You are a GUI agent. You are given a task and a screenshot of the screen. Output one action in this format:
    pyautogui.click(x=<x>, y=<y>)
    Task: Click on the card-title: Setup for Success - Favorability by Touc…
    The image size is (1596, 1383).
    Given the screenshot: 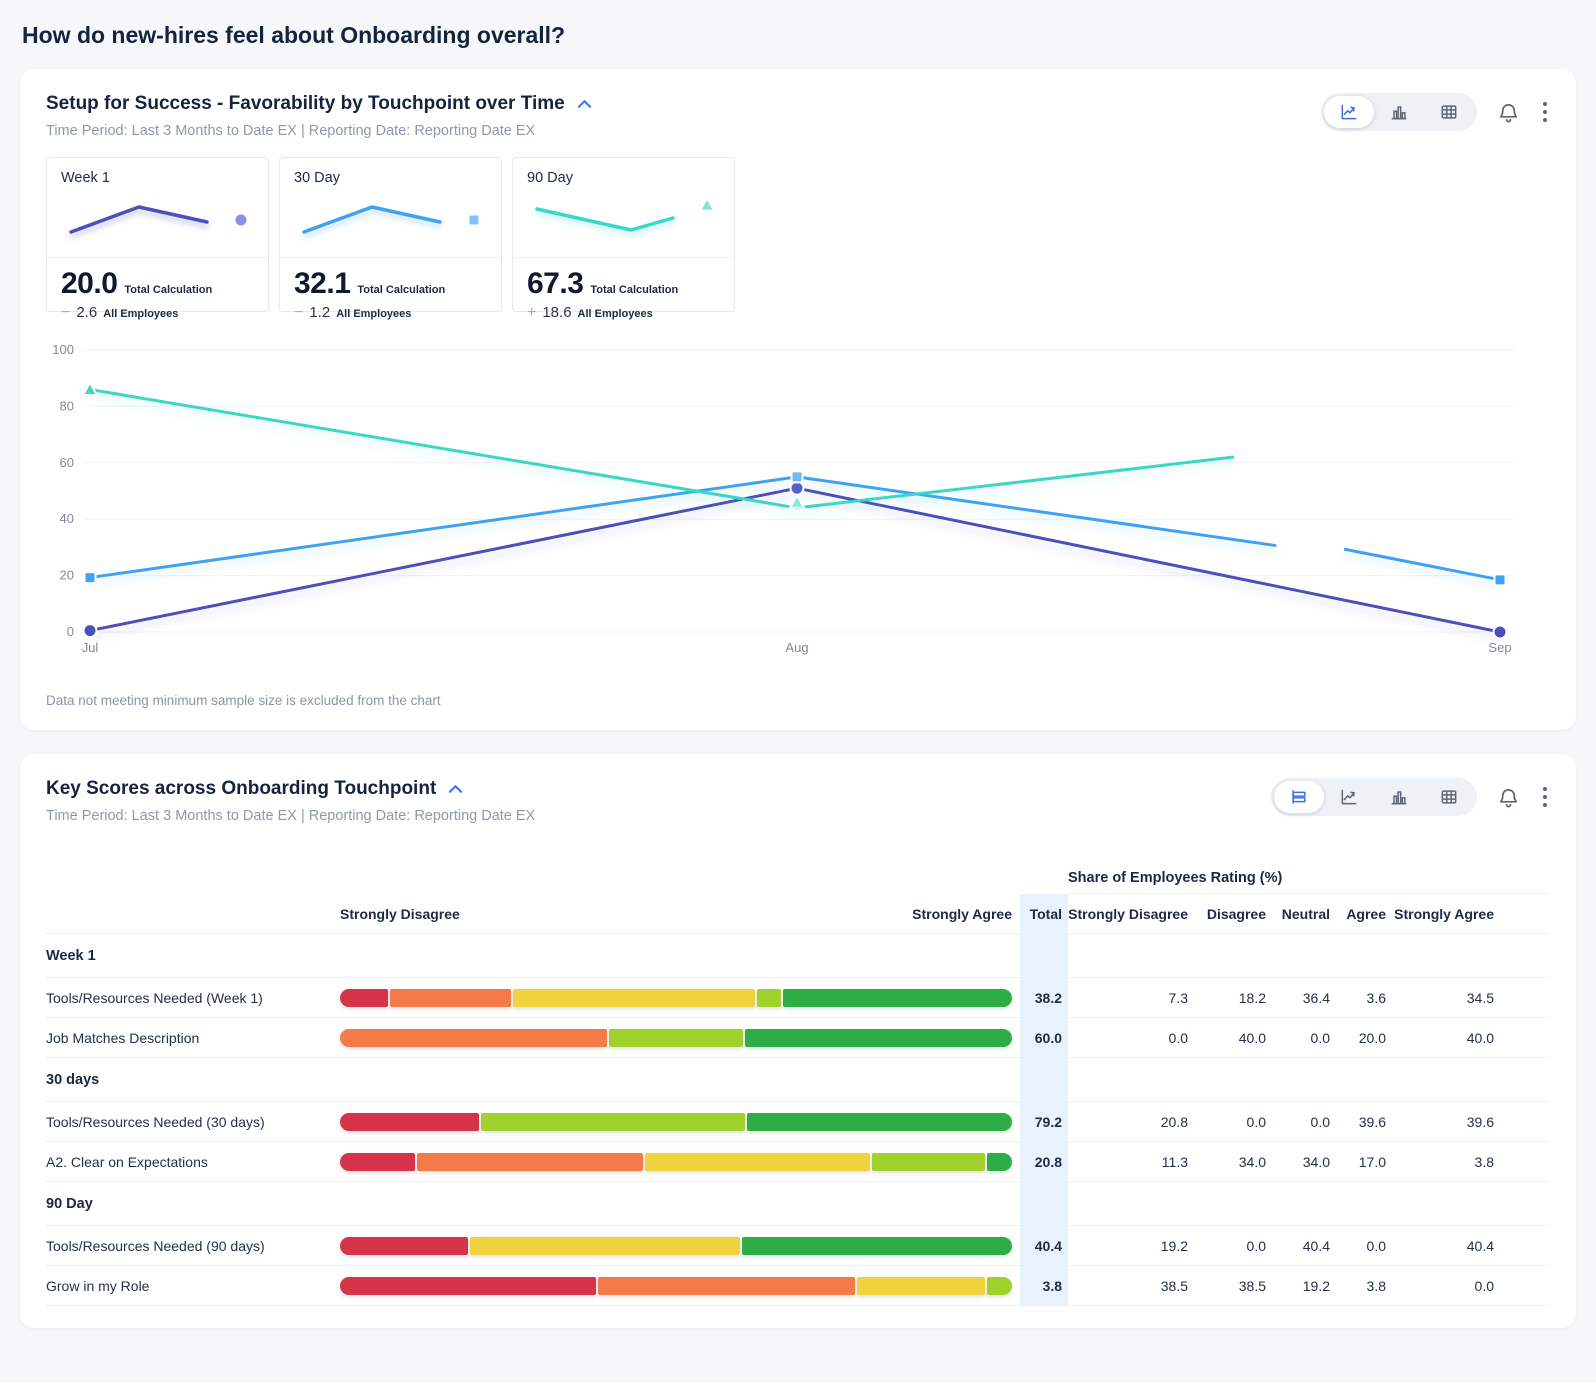 What is the action you would take?
    pyautogui.click(x=305, y=103)
    